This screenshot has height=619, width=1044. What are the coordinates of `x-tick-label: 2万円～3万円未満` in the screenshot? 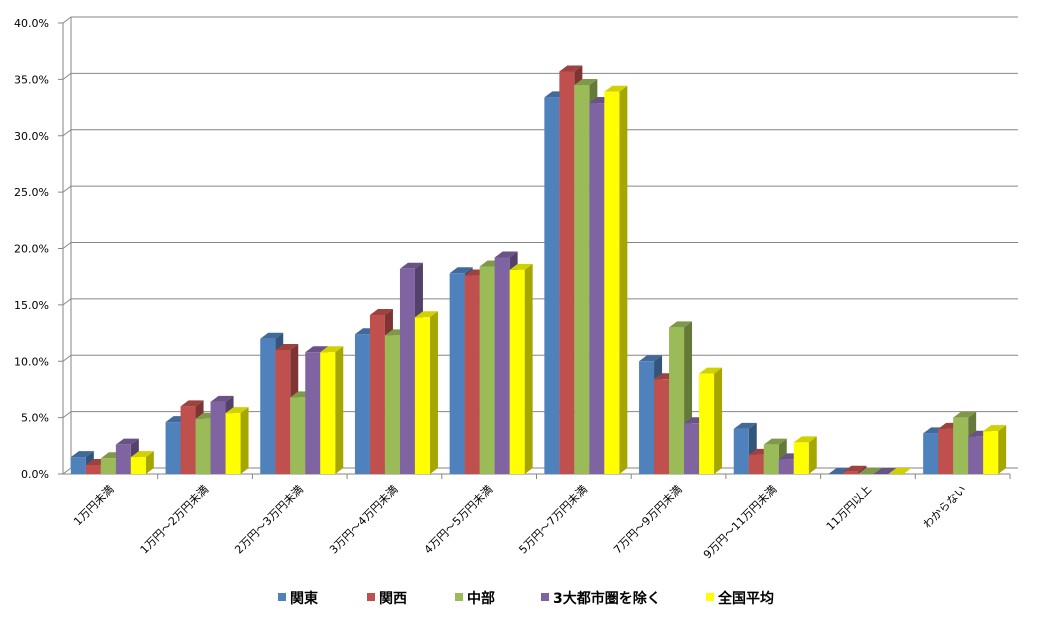 It's located at (269, 520).